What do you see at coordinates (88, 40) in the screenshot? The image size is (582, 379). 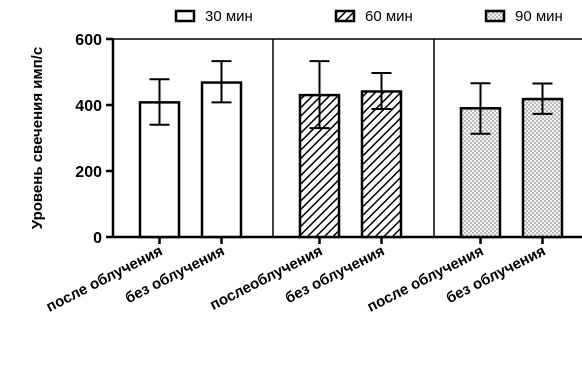 I see `y-tick-label: 600` at bounding box center [88, 40].